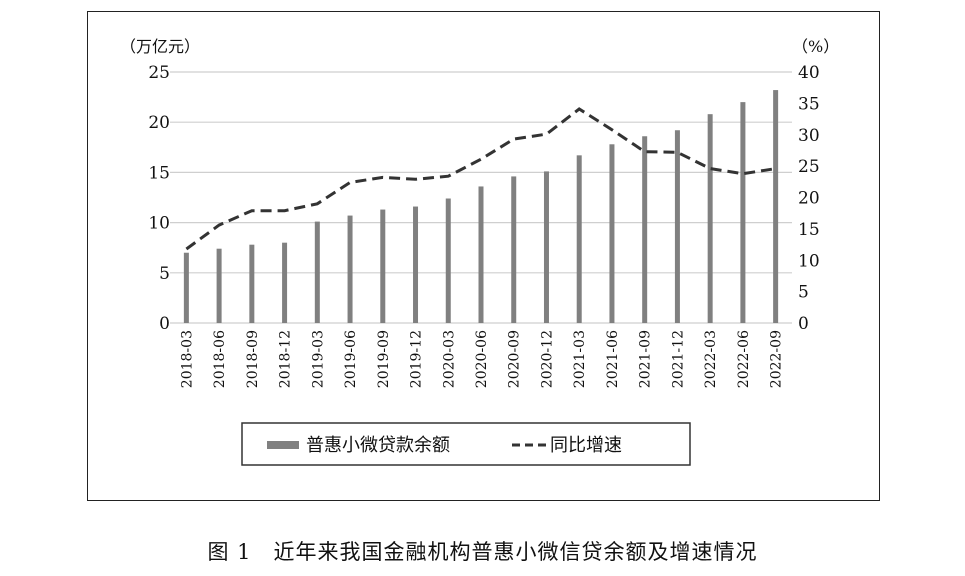  I want to click on x-tick-label: 2018-06, so click(220, 359).